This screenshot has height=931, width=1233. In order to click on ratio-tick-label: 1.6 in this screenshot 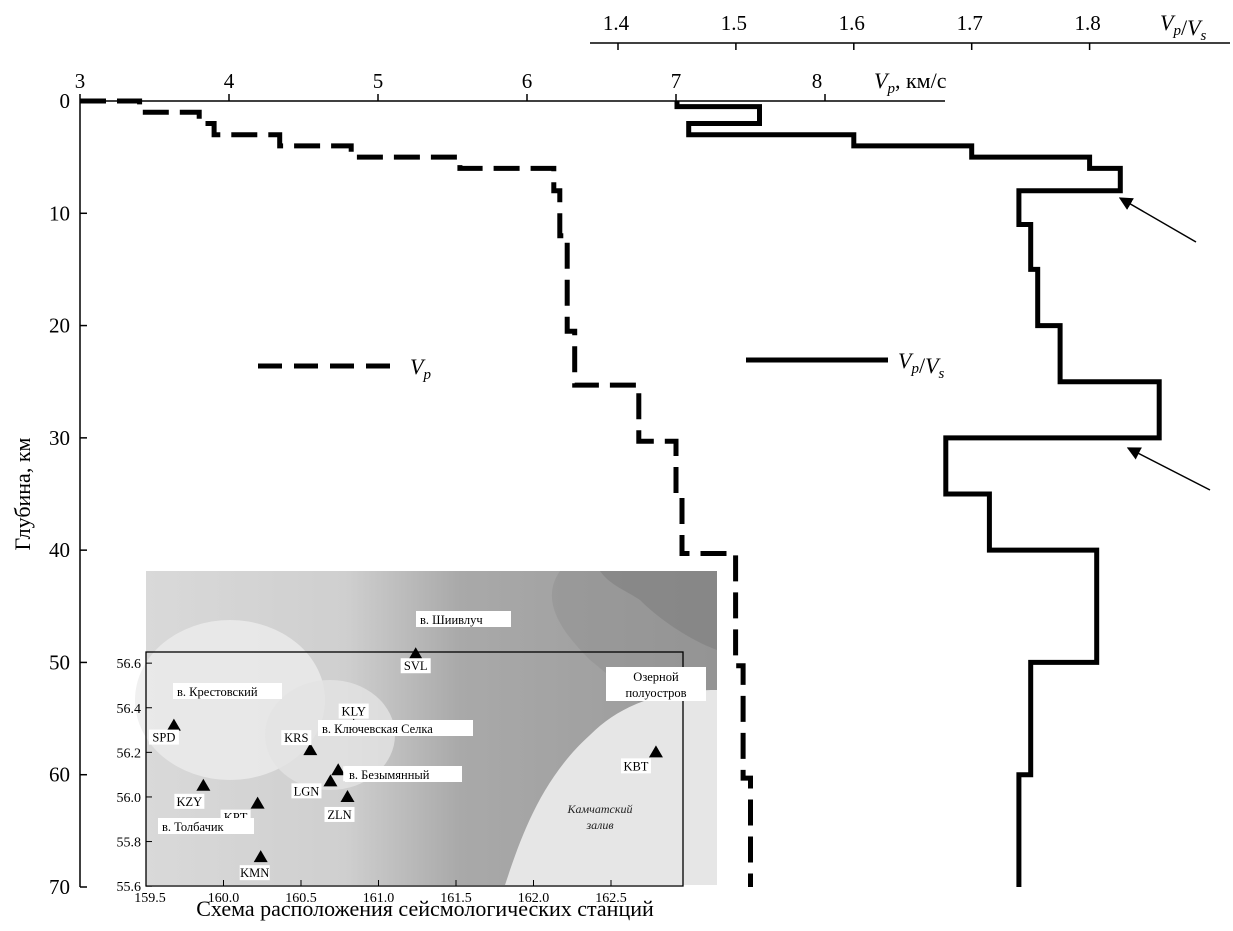, I will do `click(852, 23)`.